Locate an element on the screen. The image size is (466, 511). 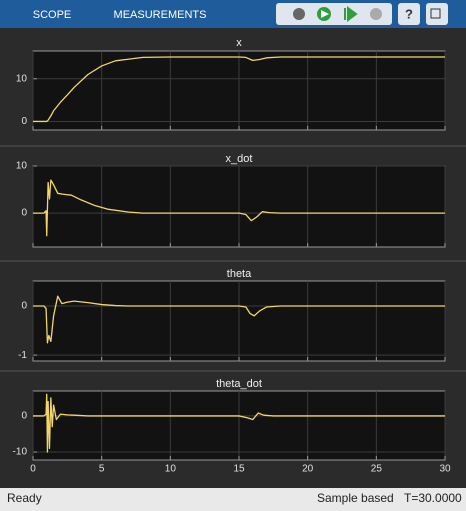
y-tick-label: -10 is located at coordinates (20, 452).